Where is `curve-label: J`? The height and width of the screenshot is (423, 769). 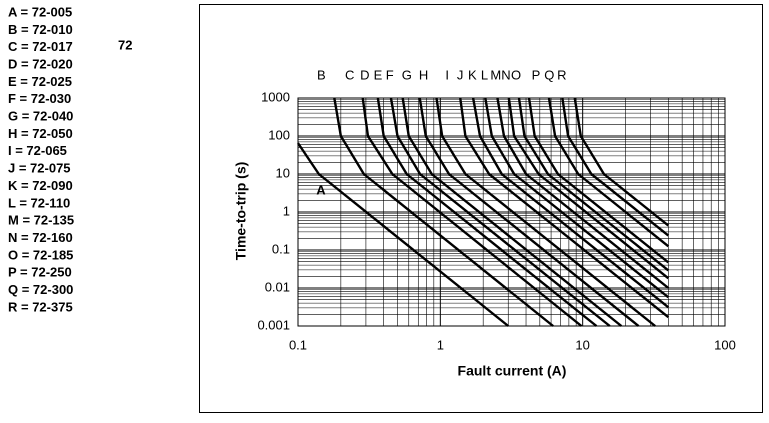
curve-label: J is located at coordinates (460, 74).